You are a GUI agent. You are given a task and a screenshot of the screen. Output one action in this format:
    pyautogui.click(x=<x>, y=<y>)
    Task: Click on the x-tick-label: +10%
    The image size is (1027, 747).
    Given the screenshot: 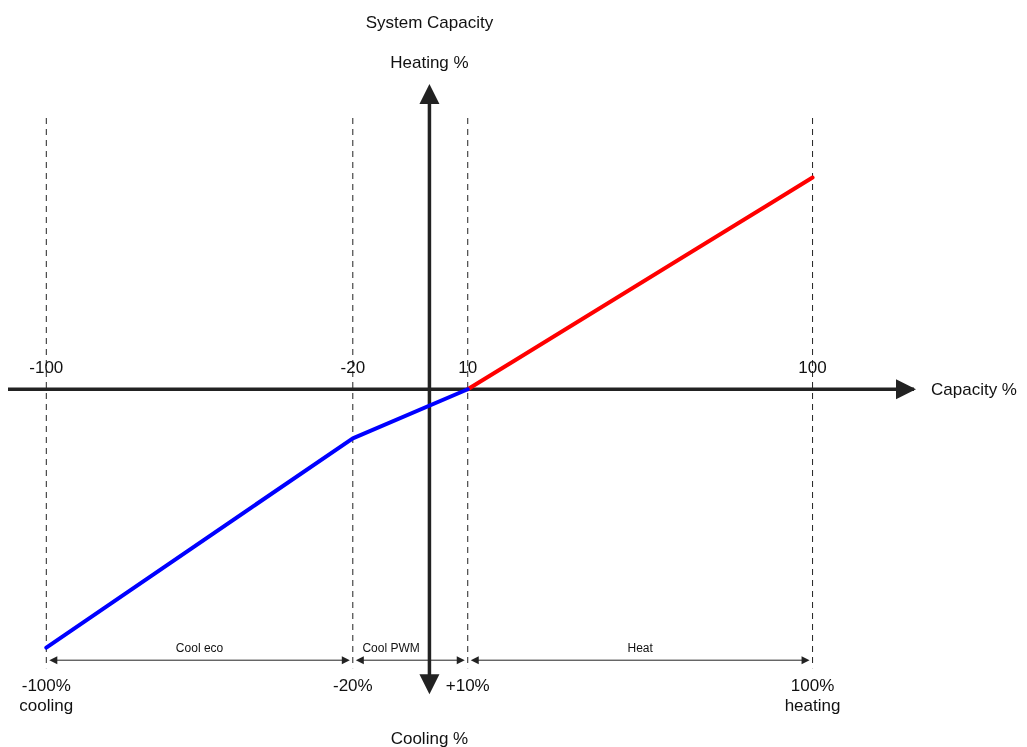 What is the action you would take?
    pyautogui.click(x=467, y=686)
    